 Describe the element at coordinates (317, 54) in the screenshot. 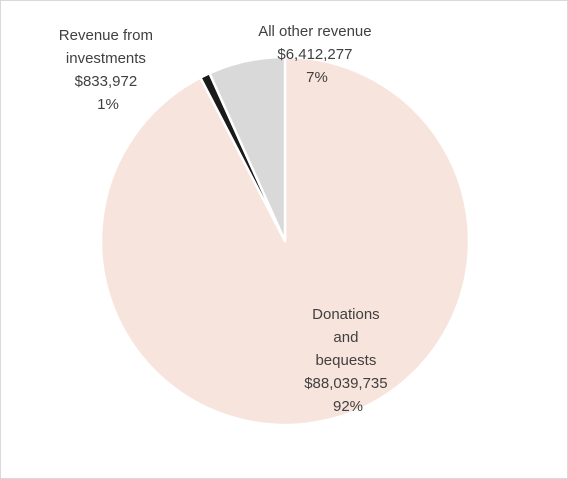

I see `data-label-other: All other revenue $6,412,277 7%` at that location.